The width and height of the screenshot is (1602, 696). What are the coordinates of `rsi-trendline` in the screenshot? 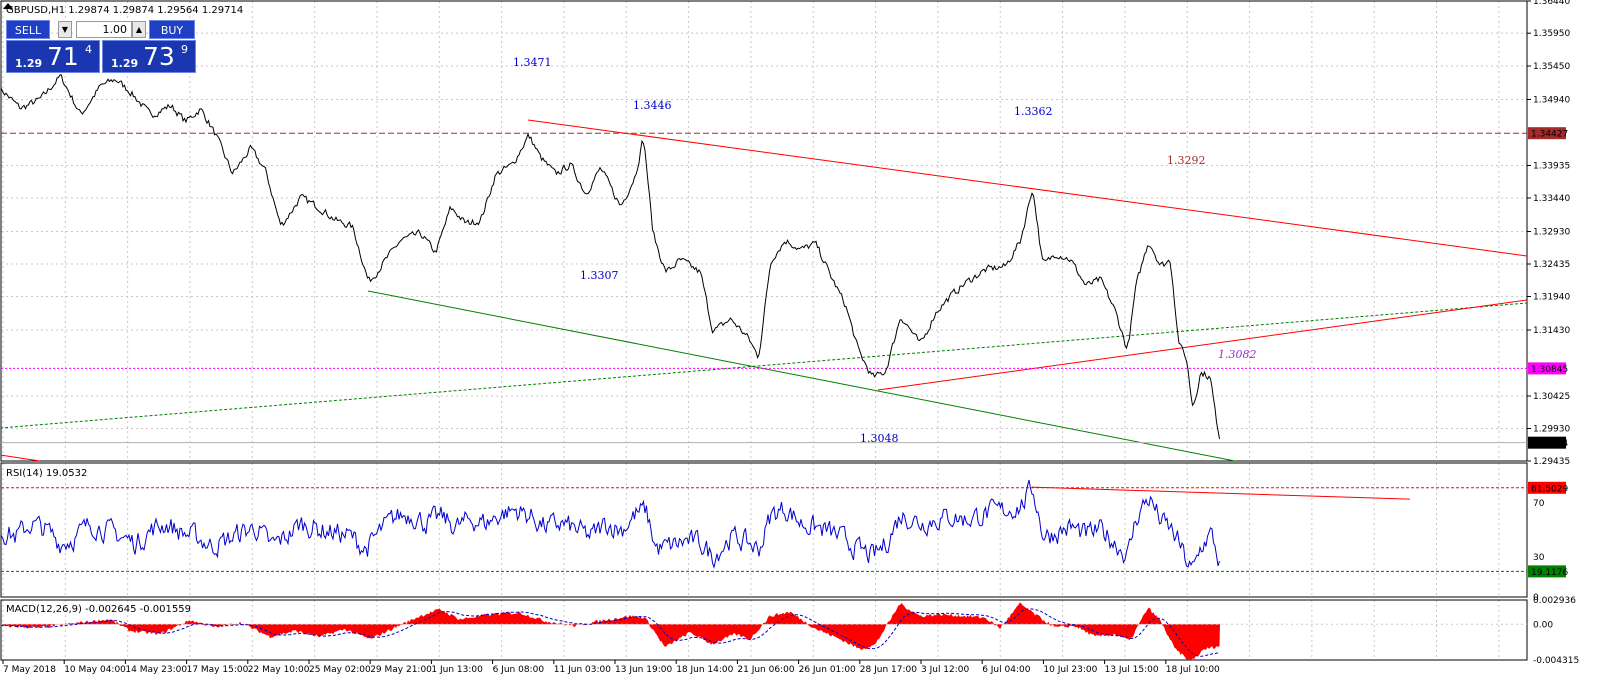 It's located at (1221, 493).